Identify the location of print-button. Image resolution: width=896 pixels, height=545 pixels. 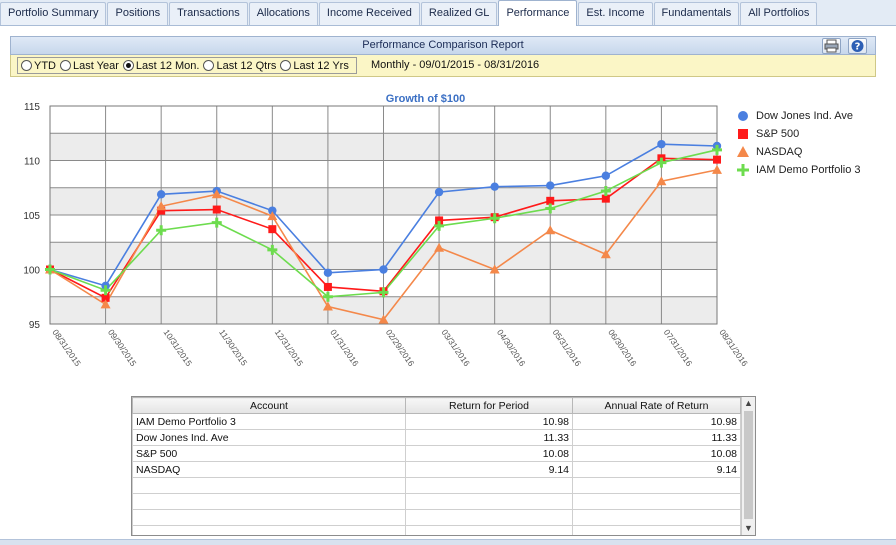
(831, 46).